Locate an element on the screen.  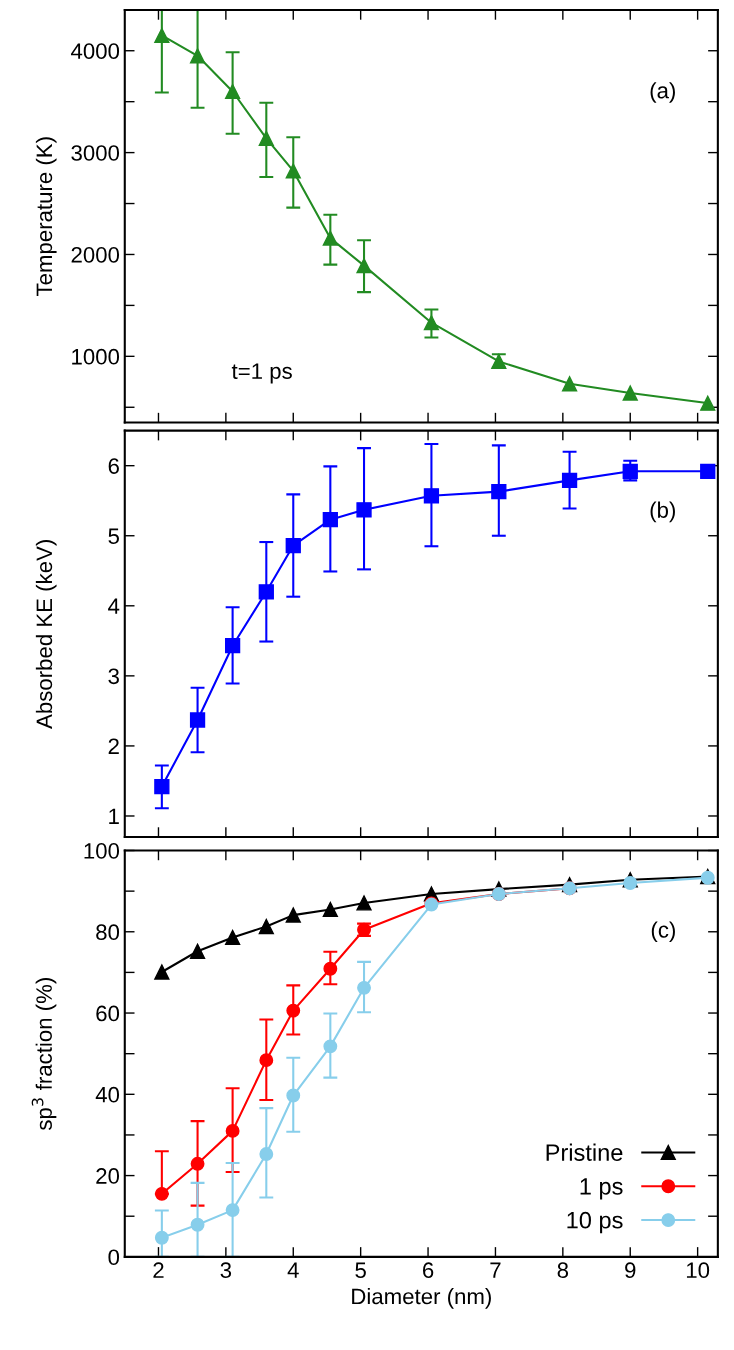
legend-label: Pristine is located at coordinates (584, 1152).